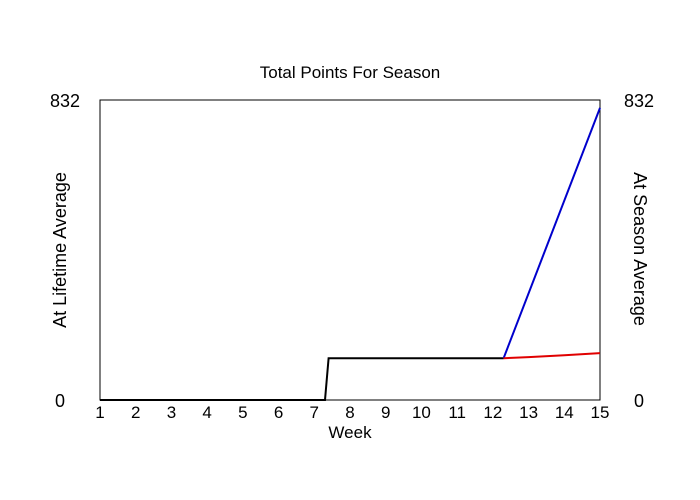 Image resolution: width=700 pixels, height=500 pixels. What do you see at coordinates (171, 412) in the screenshot?
I see `x-tick-label: 3` at bounding box center [171, 412].